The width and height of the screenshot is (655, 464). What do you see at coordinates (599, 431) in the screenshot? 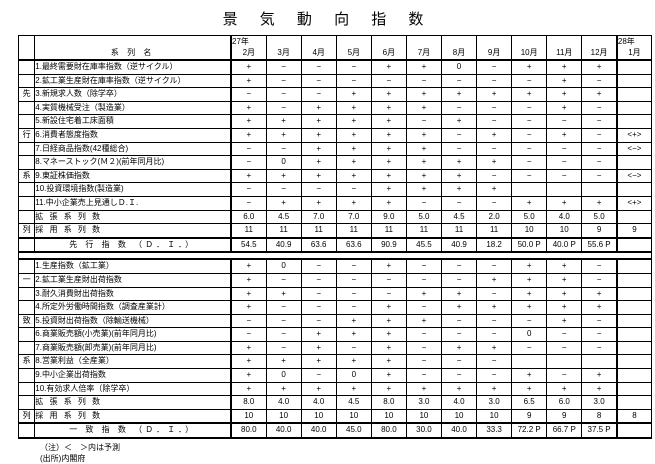
I see `di-value: 37.5 P` at bounding box center [599, 431].